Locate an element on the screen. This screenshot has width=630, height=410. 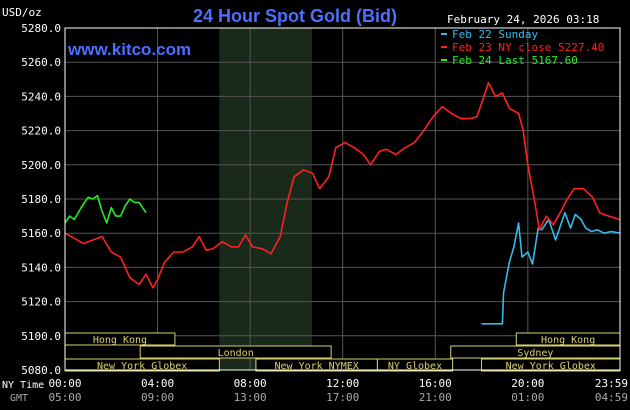
timestamp: February 24, 2026 03:18 is located at coordinates (523, 19).